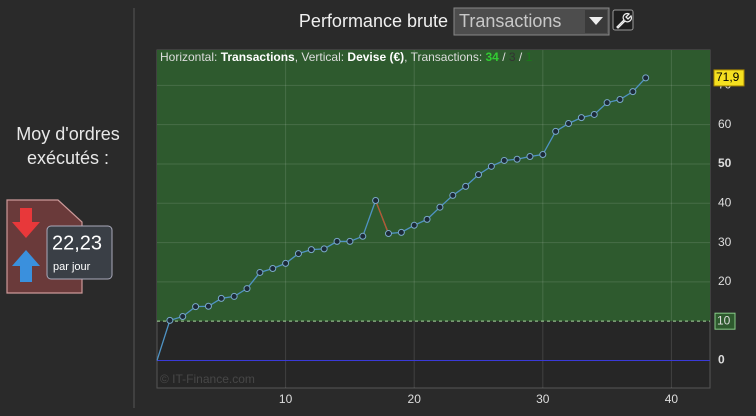  I want to click on x-tick-label: 30, so click(543, 399).